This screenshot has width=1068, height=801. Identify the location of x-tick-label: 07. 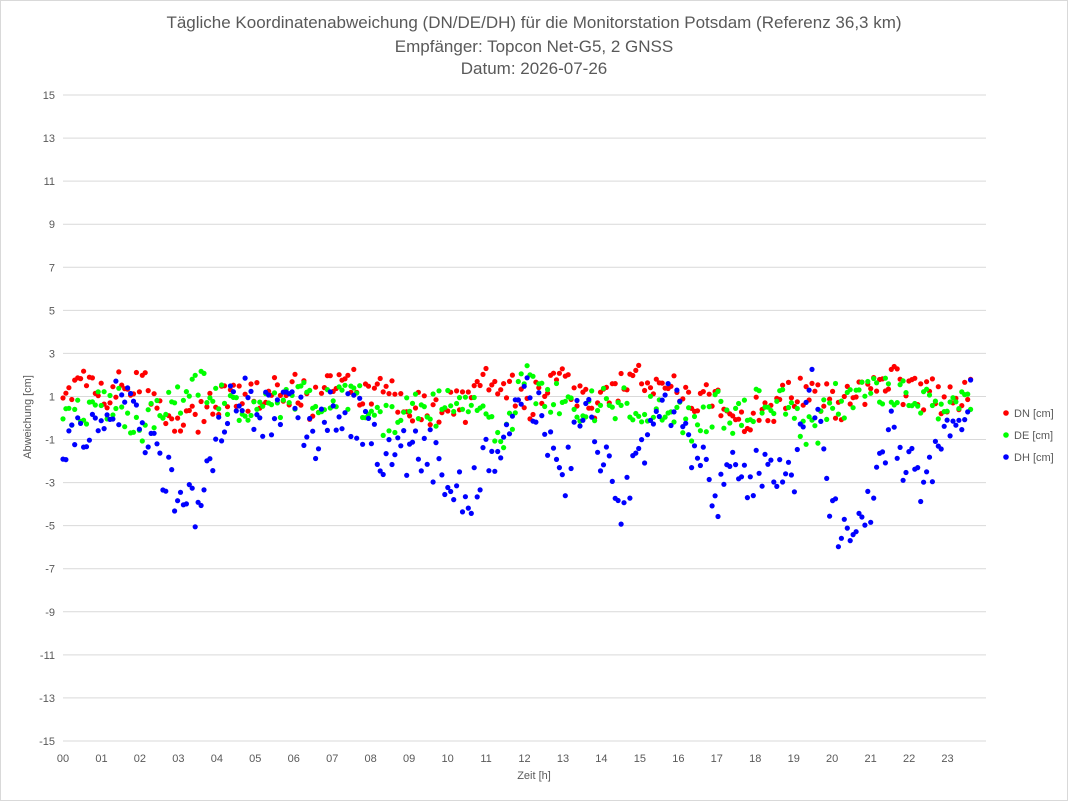
(332, 759).